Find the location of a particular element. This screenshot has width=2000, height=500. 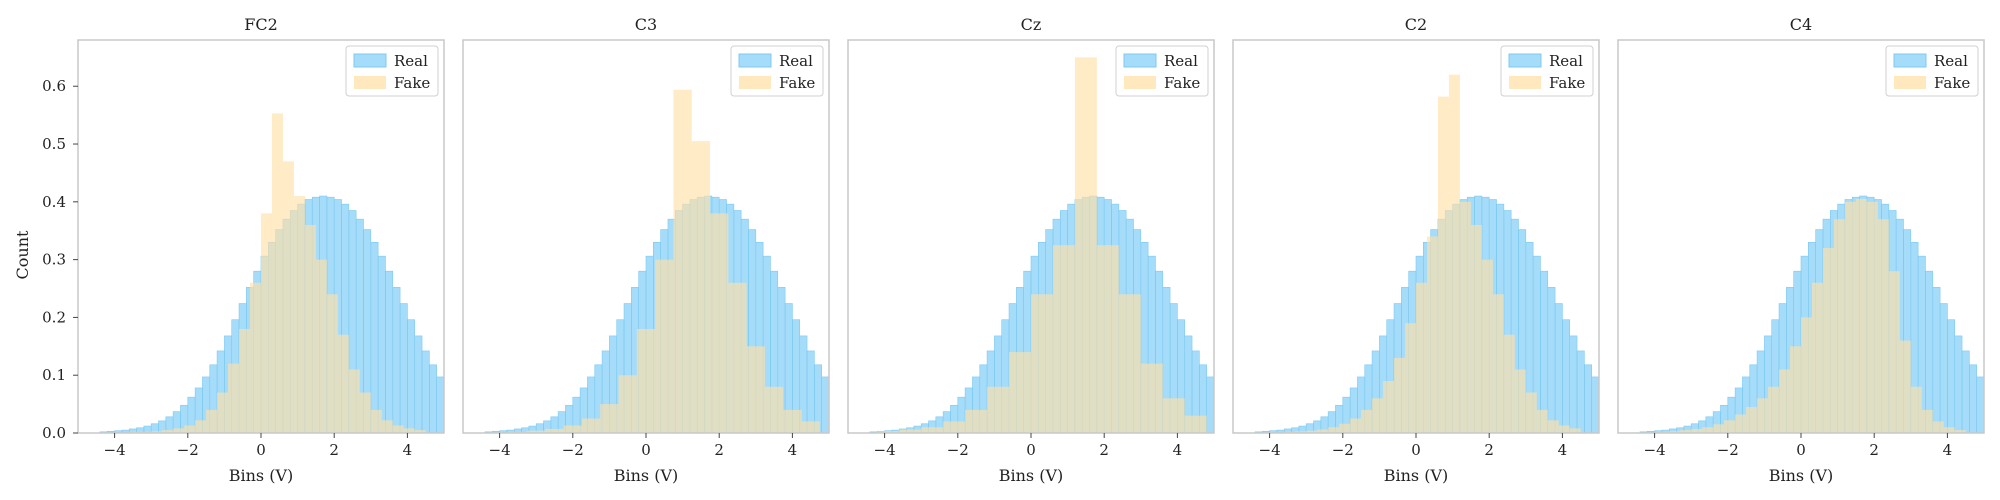

legend-real-label: Real is located at coordinates (796, 61).